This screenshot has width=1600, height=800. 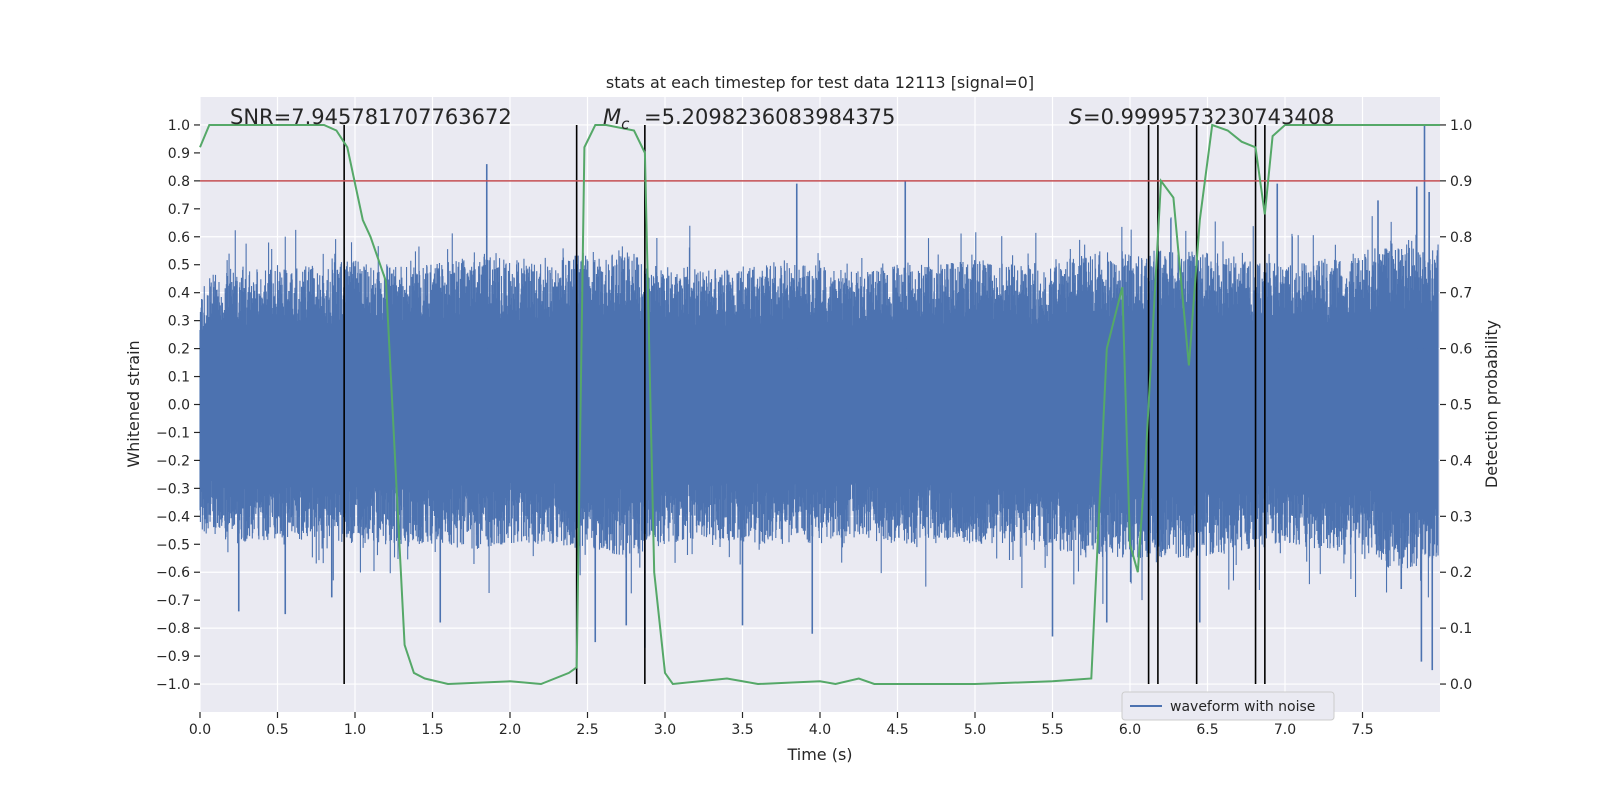 I want to click on right-axis: 0.0 0.1 0.2 0.3 0.4 0.5 0.6 0.7 0.8 0.9 1.0, so click(x=1456, y=405).